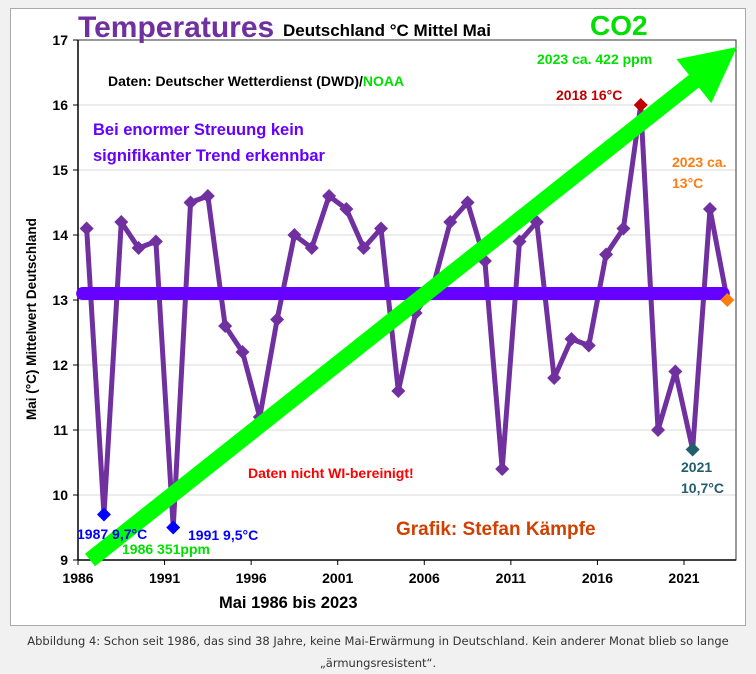 This screenshot has height=674, width=756. Describe the element at coordinates (589, 95) in the screenshot. I see `highlight-2018-label: 2018 16°C` at that location.